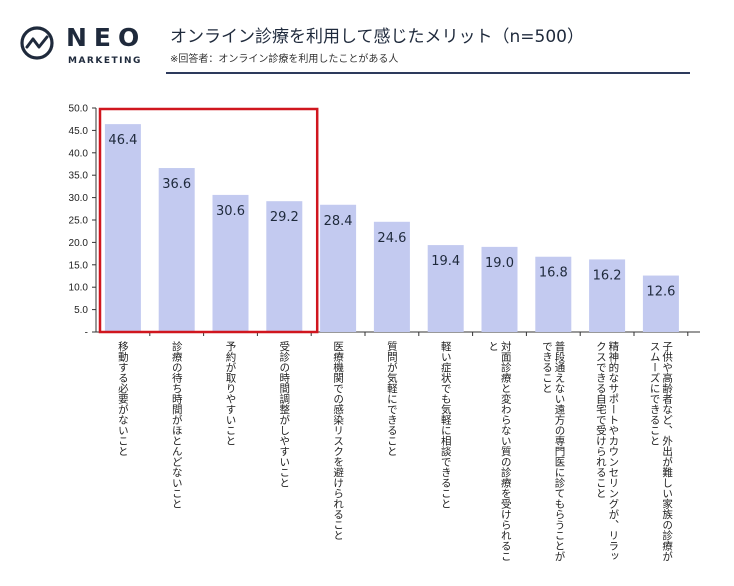 The height and width of the screenshot is (586, 734). I want to click on y-tick-label: 20.0, so click(79, 243).